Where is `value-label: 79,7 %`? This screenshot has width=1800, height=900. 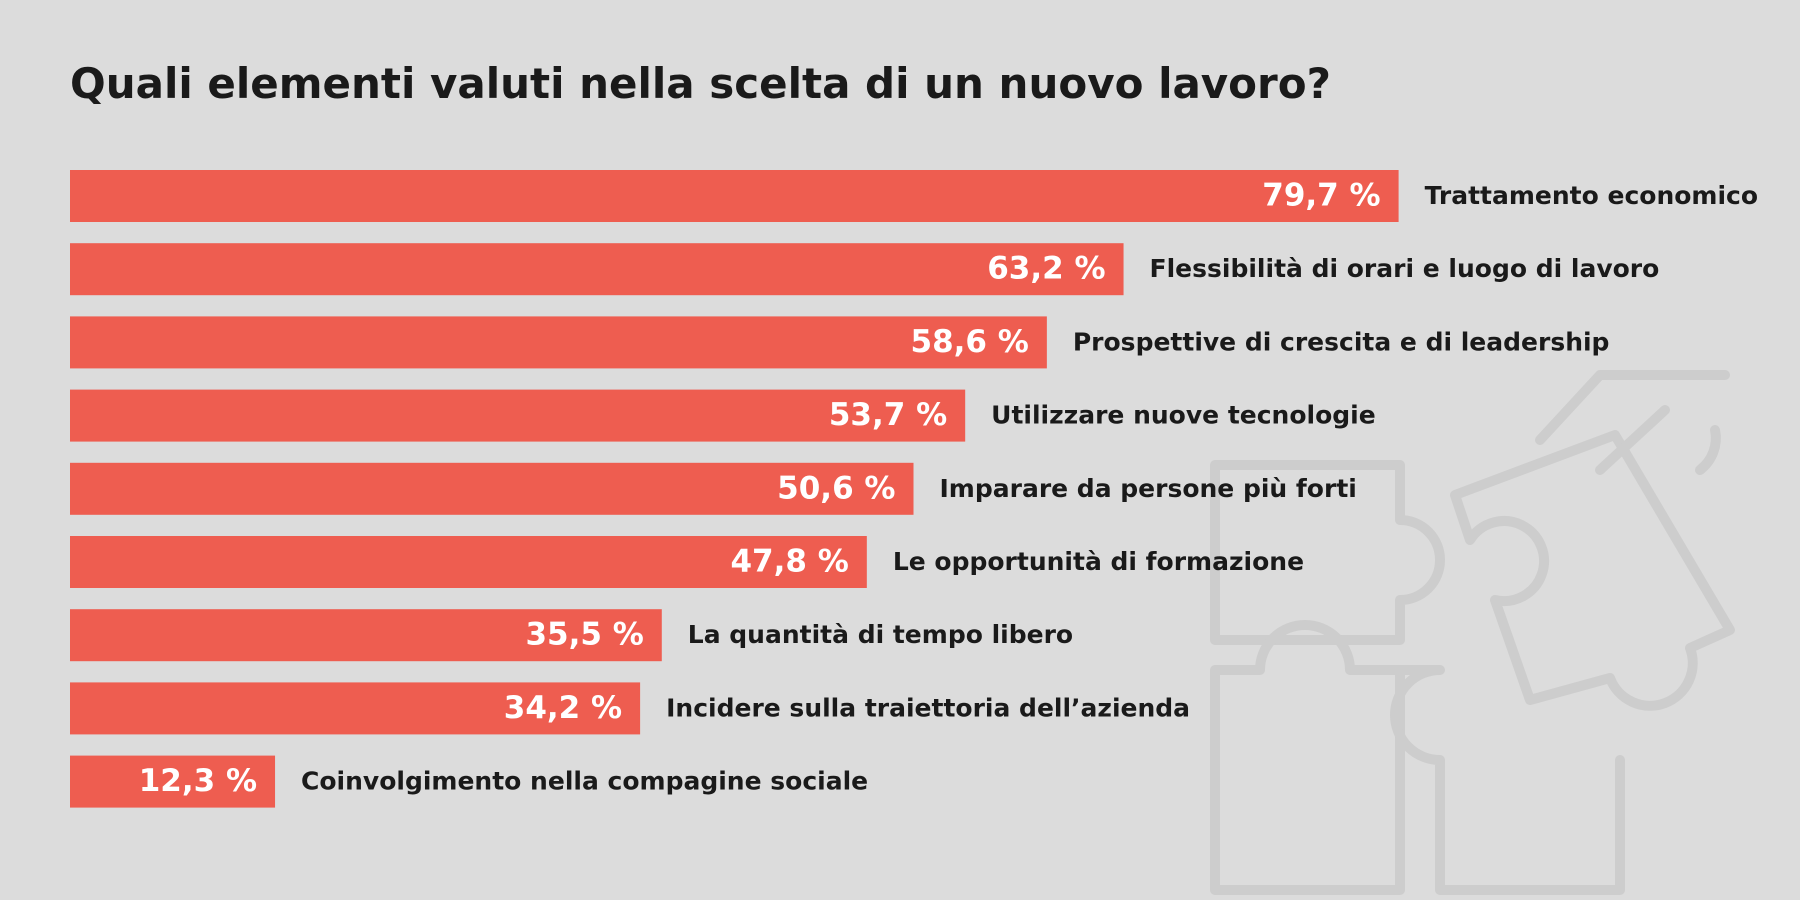
value-label: 79,7 % is located at coordinates (1321, 196).